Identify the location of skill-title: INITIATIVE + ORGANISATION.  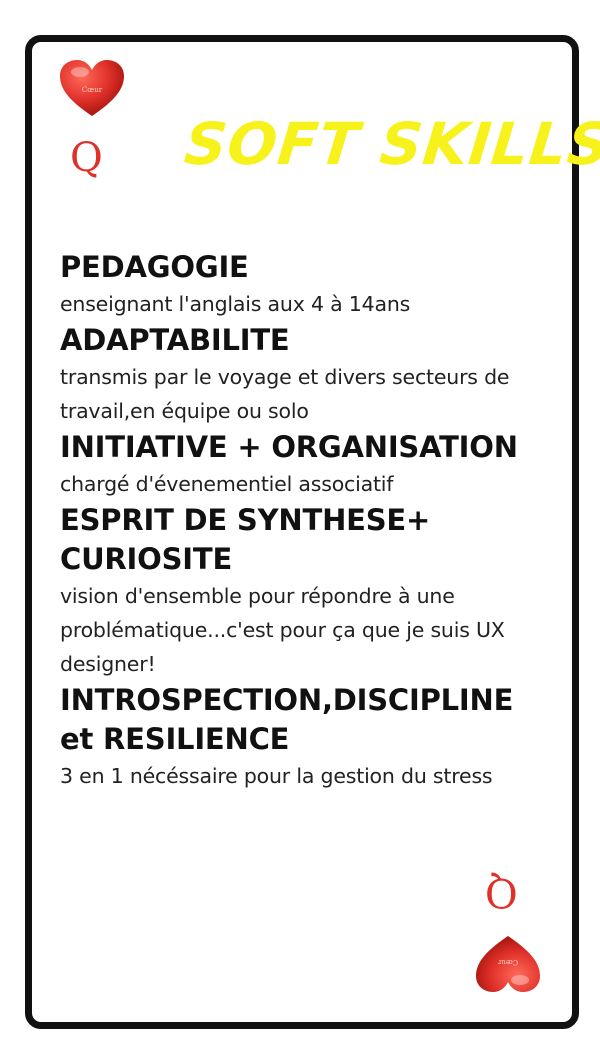
(289, 447).